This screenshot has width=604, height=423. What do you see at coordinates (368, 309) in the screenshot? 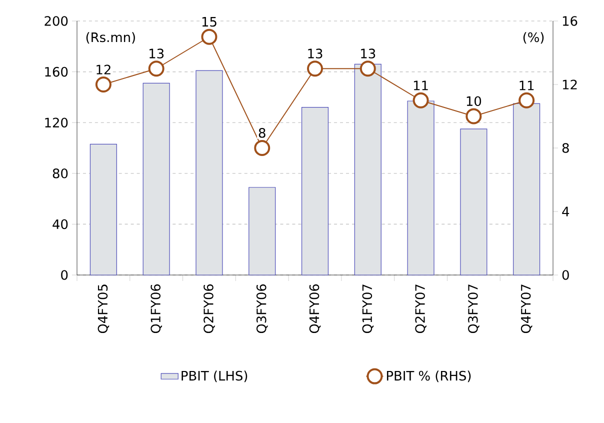
I see `x-tick-label: Q1FY07` at bounding box center [368, 309].